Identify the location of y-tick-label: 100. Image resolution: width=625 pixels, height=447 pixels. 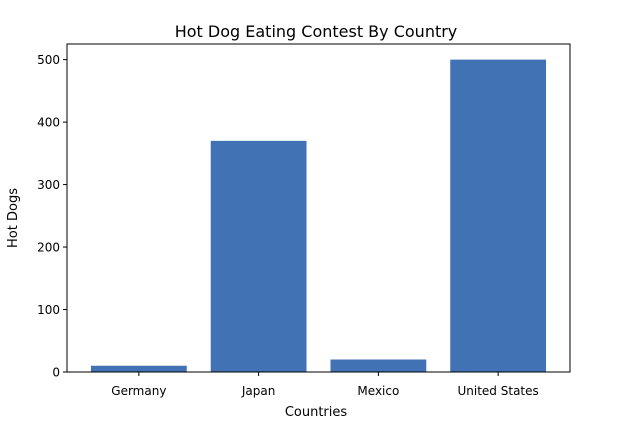
(48, 310).